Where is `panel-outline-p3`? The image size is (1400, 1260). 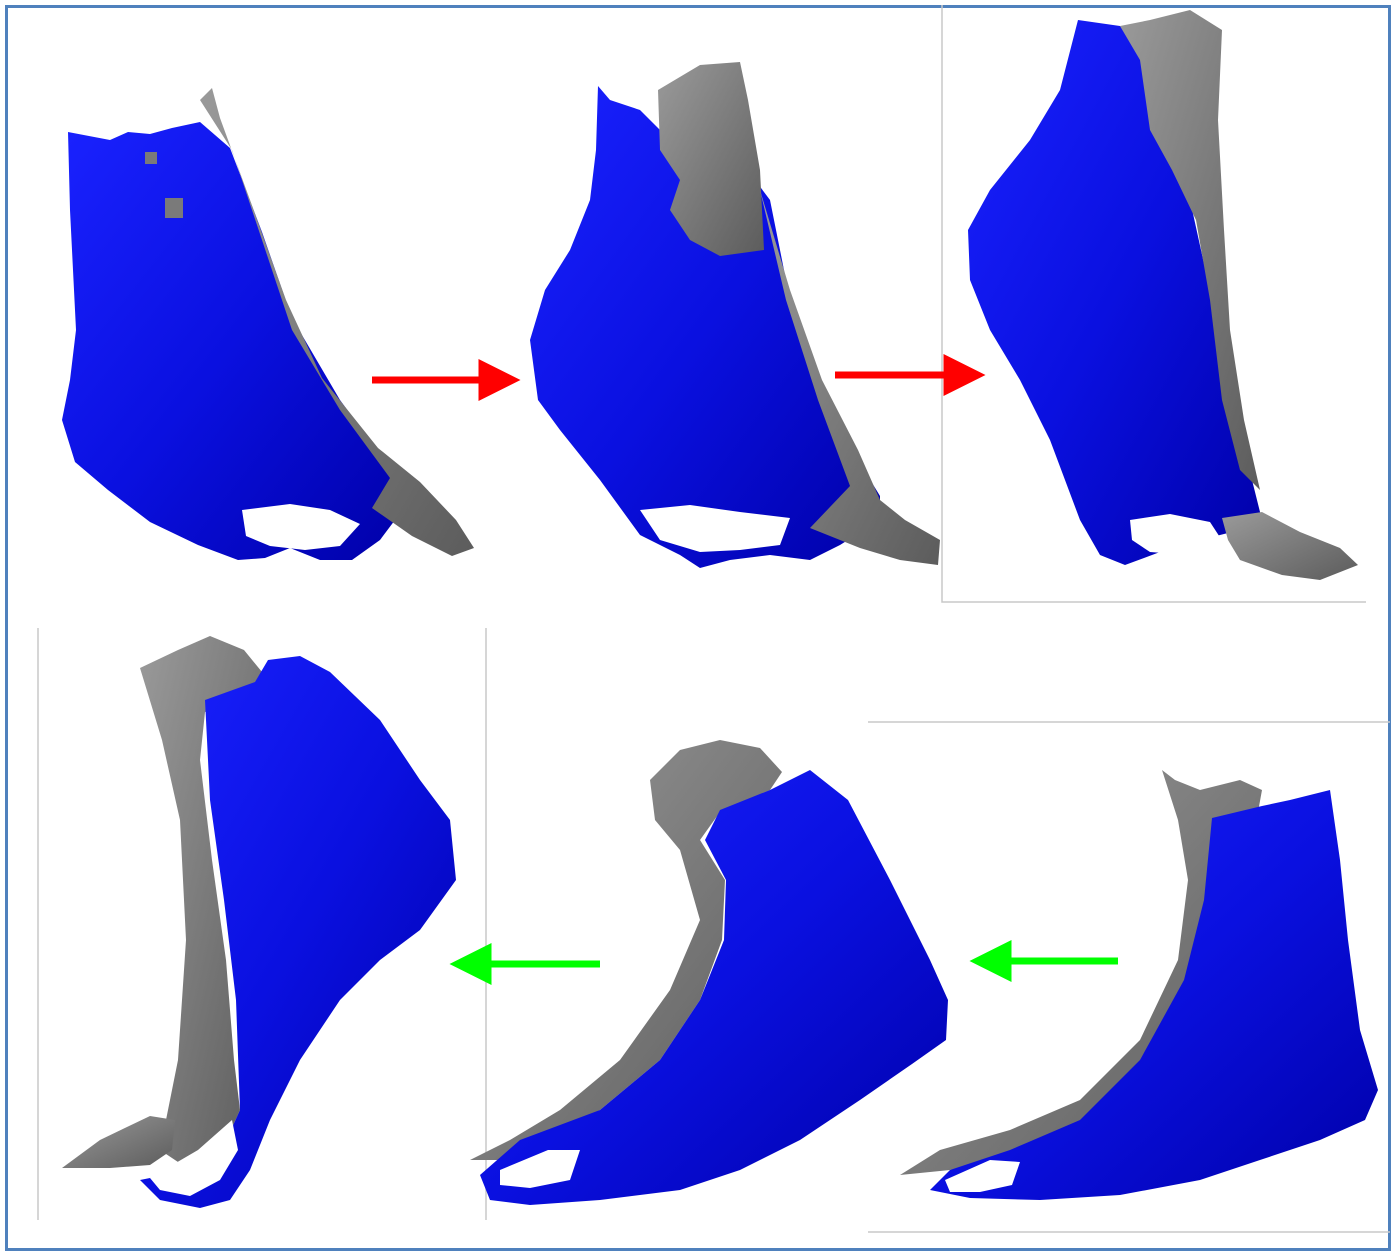
panel-outline-p3 is located at coordinates (1153, 304).